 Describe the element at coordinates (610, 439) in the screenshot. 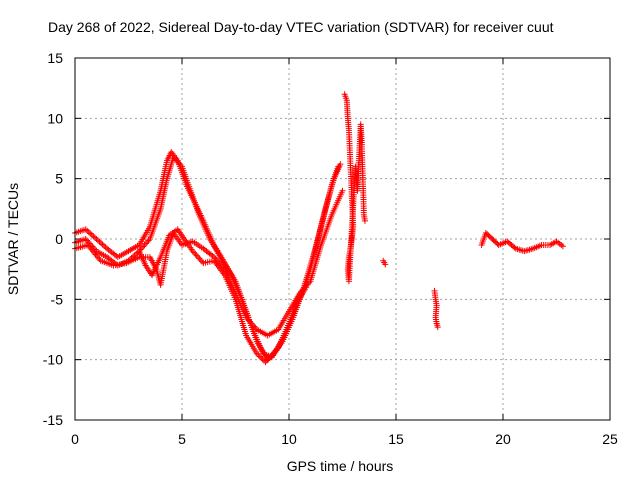

I see `x-tick-label: 25` at that location.